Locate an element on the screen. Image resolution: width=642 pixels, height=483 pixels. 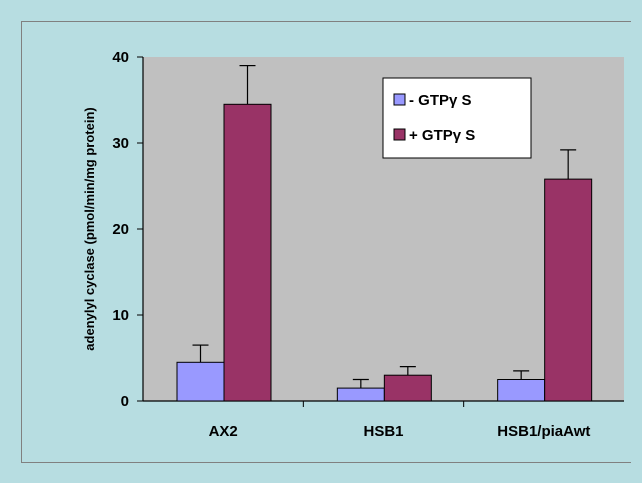
y-tick-label: 40 is located at coordinates (120, 57).